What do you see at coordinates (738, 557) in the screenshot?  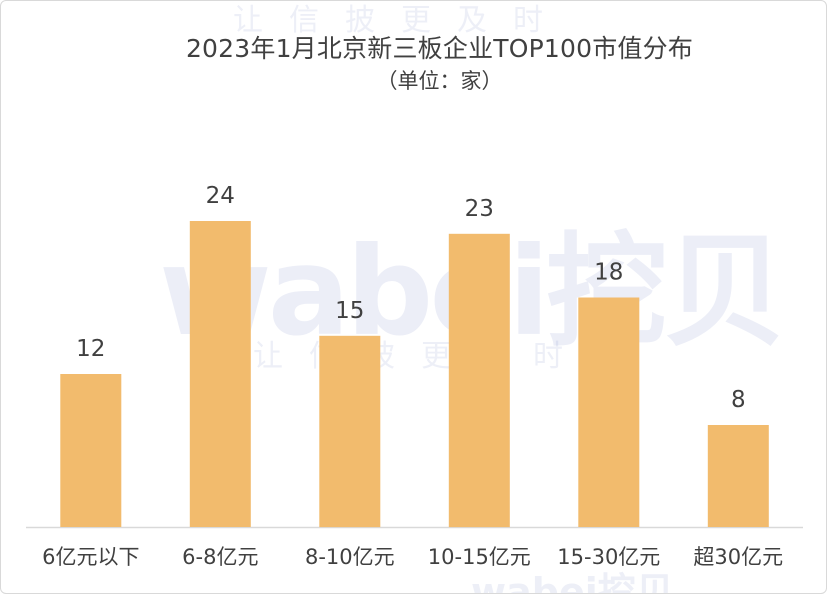 I see `category-label: 超30亿元` at bounding box center [738, 557].